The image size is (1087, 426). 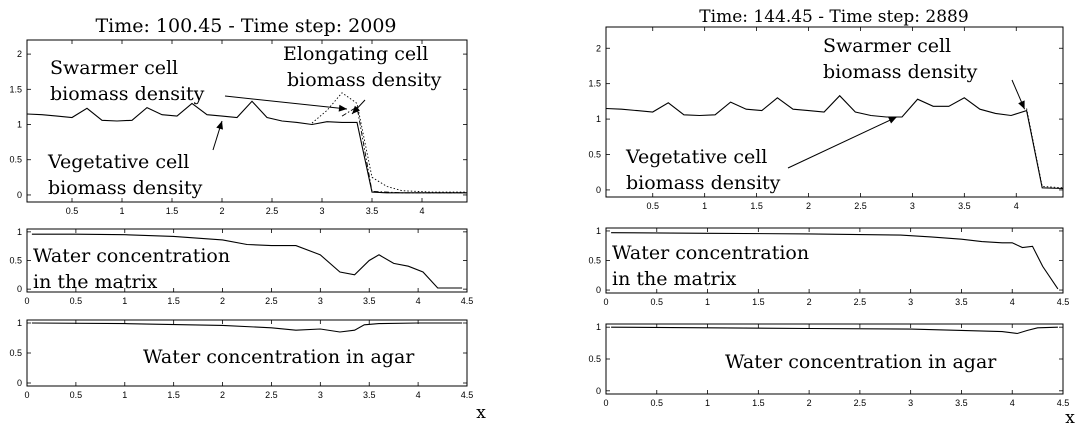 I want to click on vegetative-arrow-head, so click(x=219, y=125).